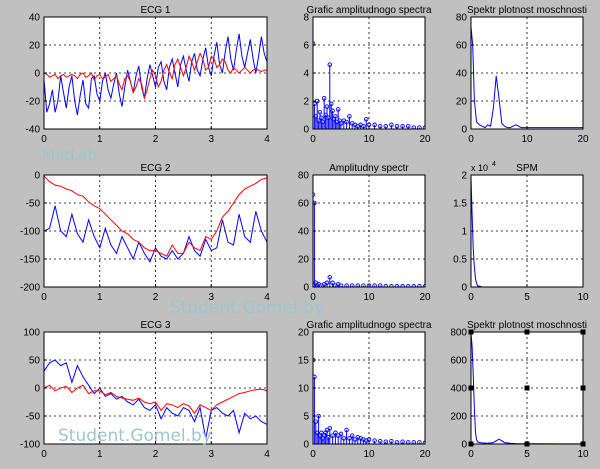 The image size is (600, 469). What do you see at coordinates (155, 10) in the screenshot?
I see `chart-title: ECG 1` at bounding box center [155, 10].